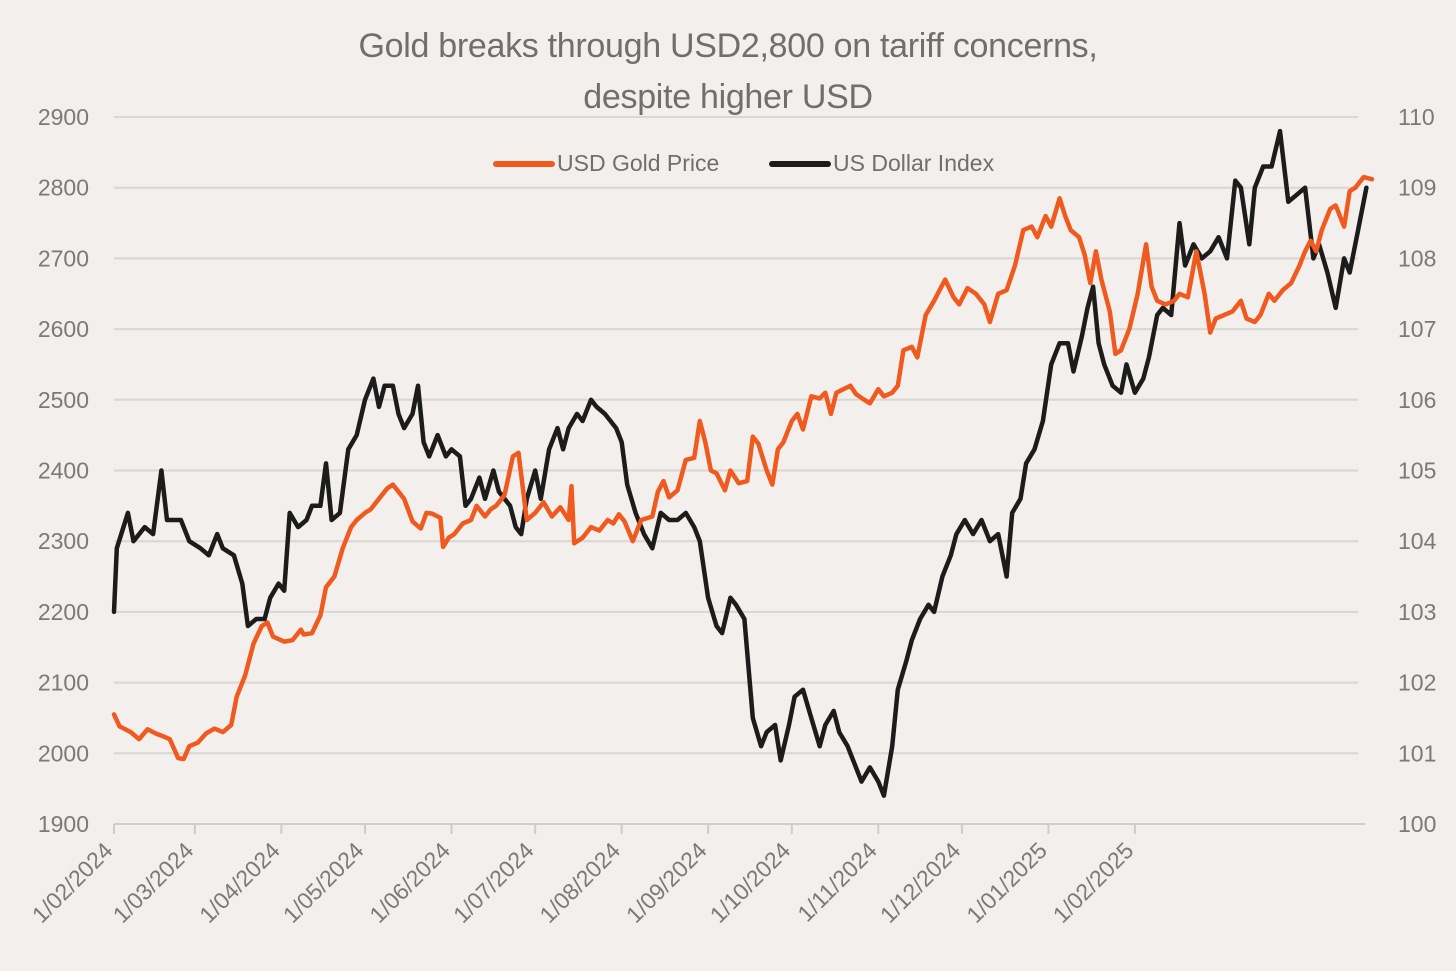 The image size is (1456, 971). What do you see at coordinates (493, 882) in the screenshot?
I see `x-tick-label: 1/07/2024` at bounding box center [493, 882].